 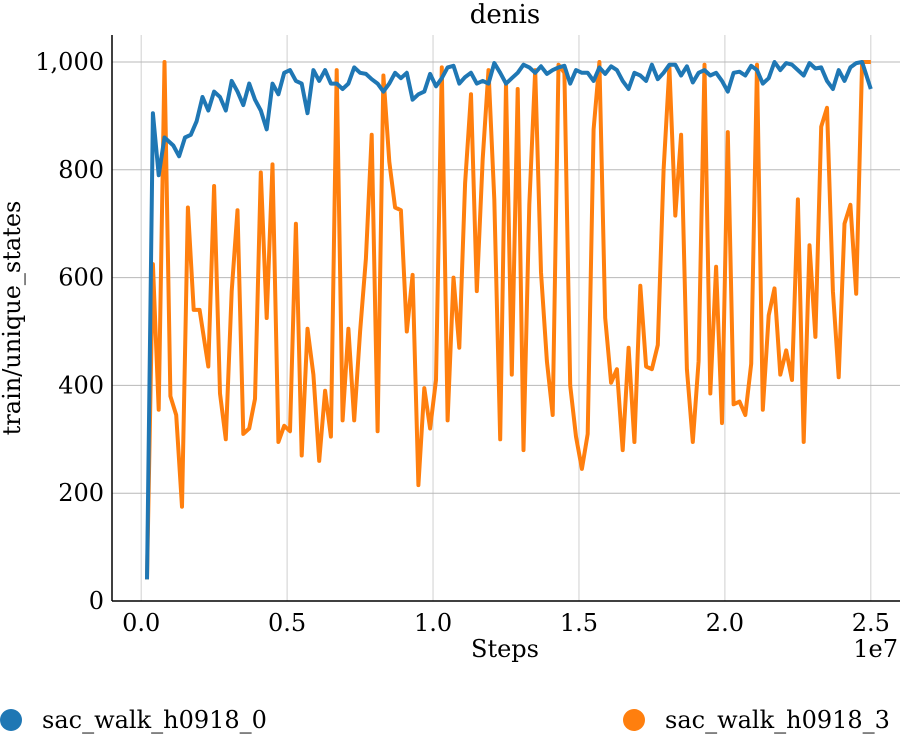 I want to click on y-tick-label: 600, so click(x=81, y=278).